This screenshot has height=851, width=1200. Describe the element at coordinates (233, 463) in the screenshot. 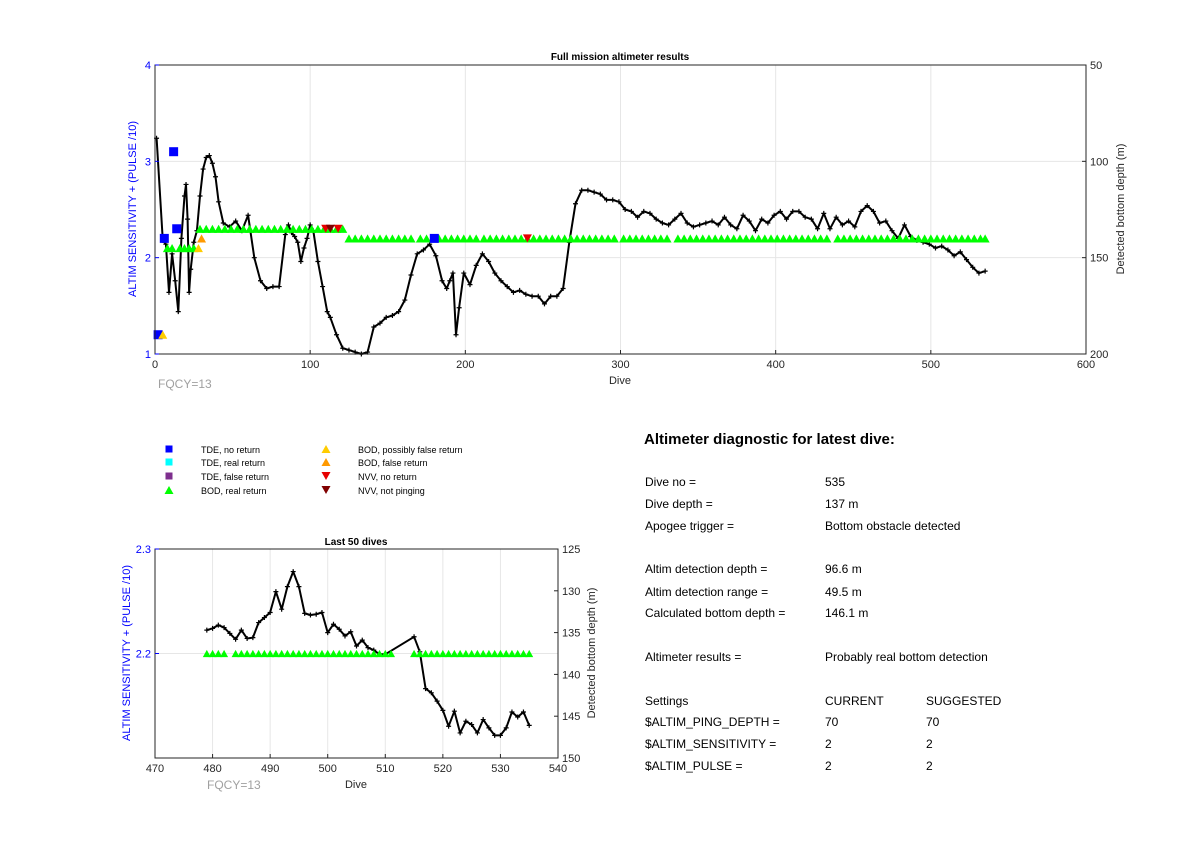

I see `legend-label-1: TDE, real return` at that location.